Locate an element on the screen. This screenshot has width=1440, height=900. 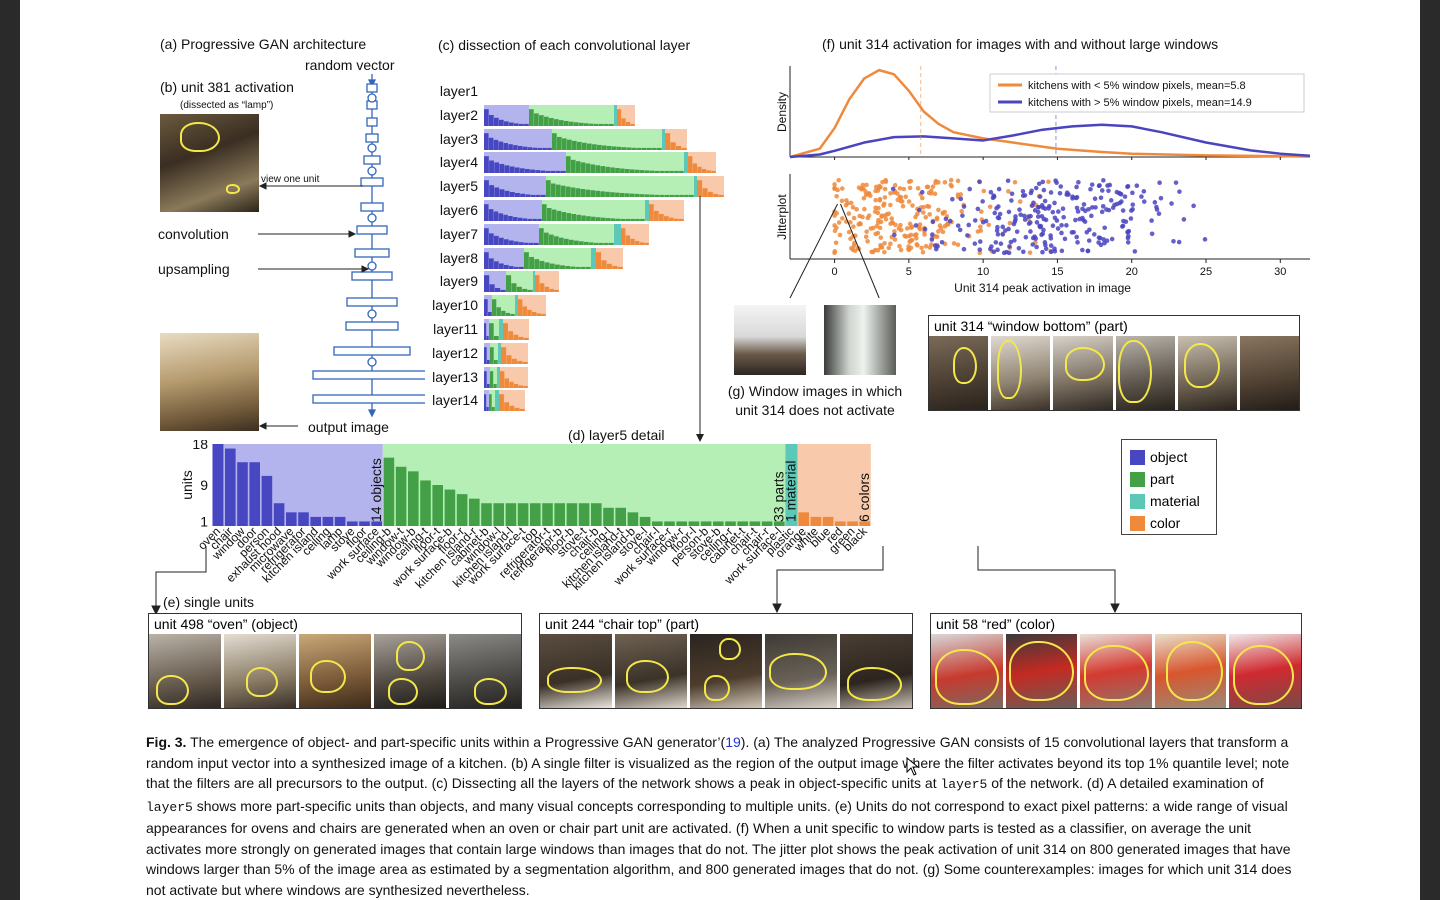
y-tick-label: 9 is located at coordinates (204, 485).